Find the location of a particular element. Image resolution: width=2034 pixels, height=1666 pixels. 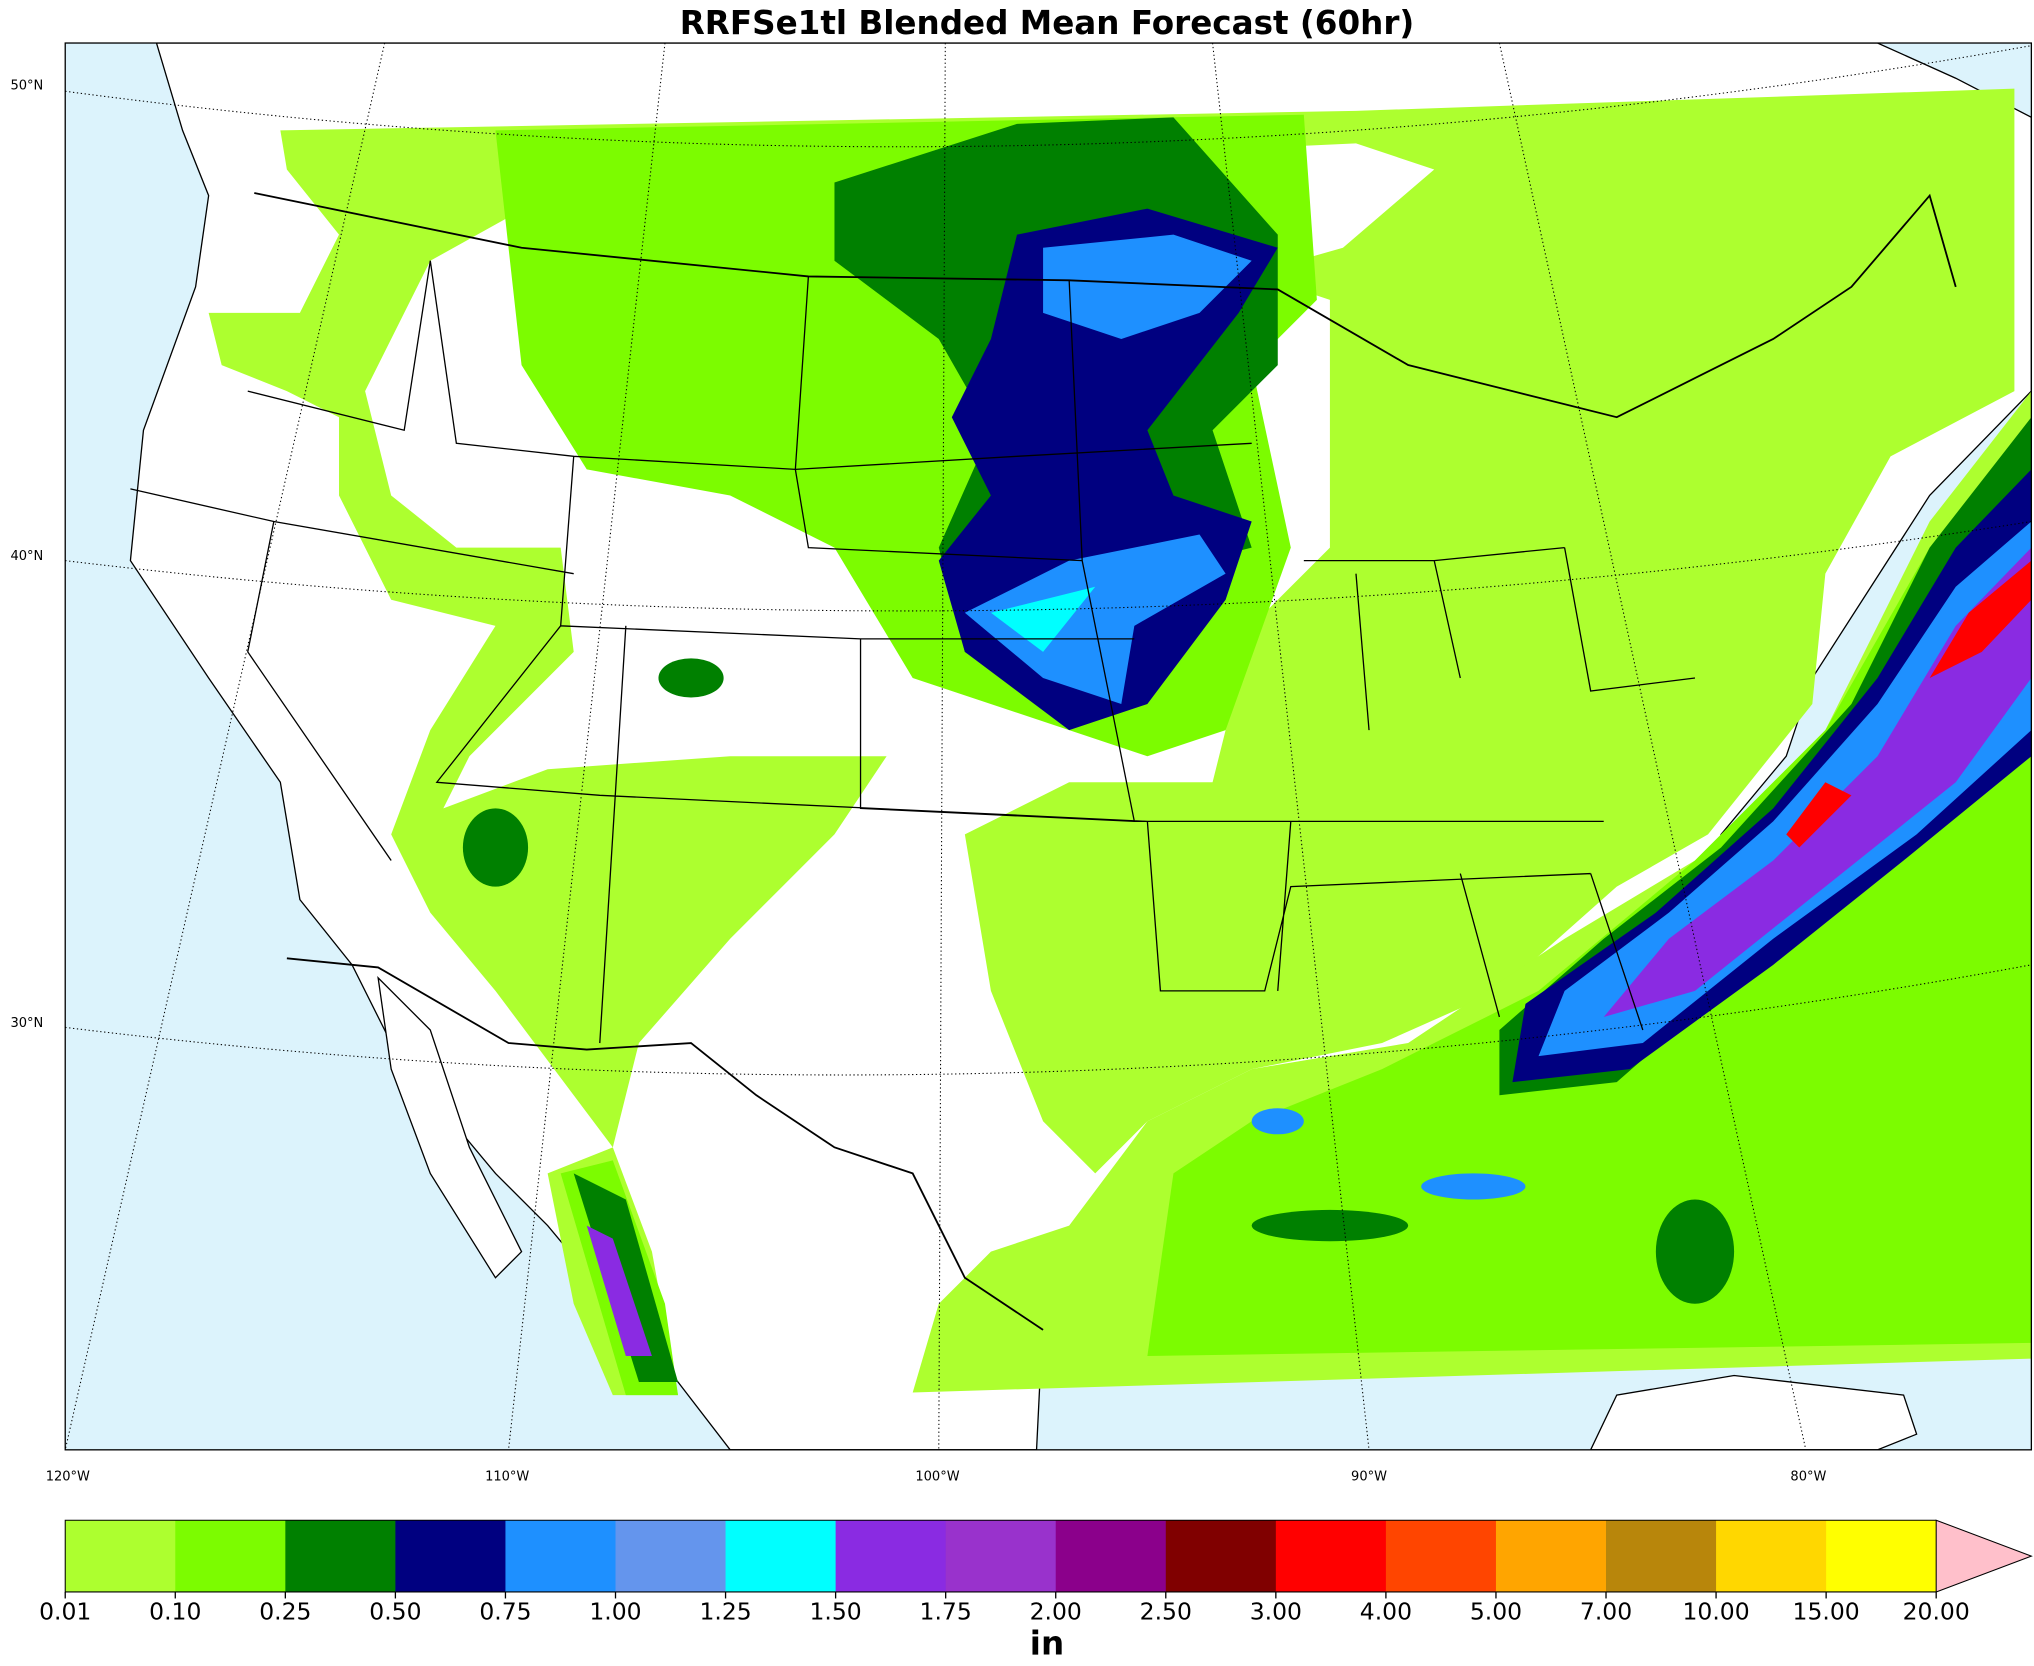

lon-labels: 120°W 110°W 100°W 90°W 80°W is located at coordinates (936, 1477).